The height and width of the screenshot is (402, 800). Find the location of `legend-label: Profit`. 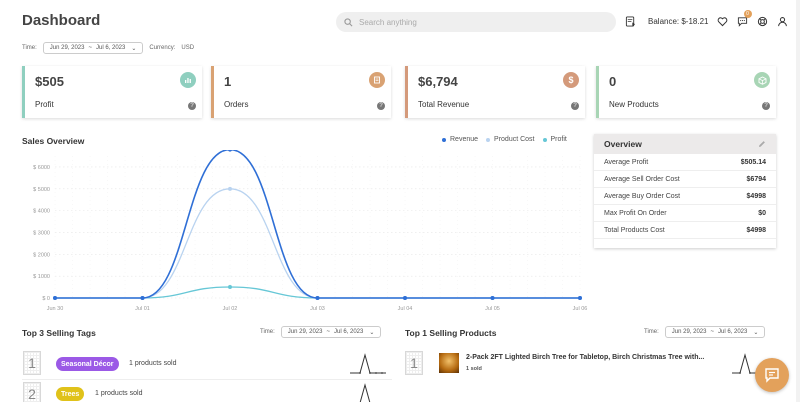

legend-label: Profit is located at coordinates (558, 139).